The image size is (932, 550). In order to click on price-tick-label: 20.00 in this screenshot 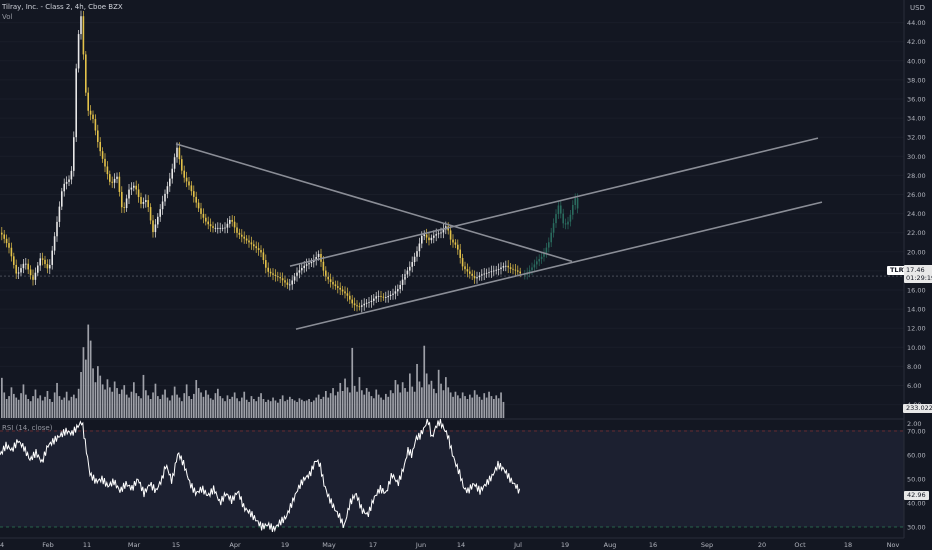, I will do `click(916, 252)`.